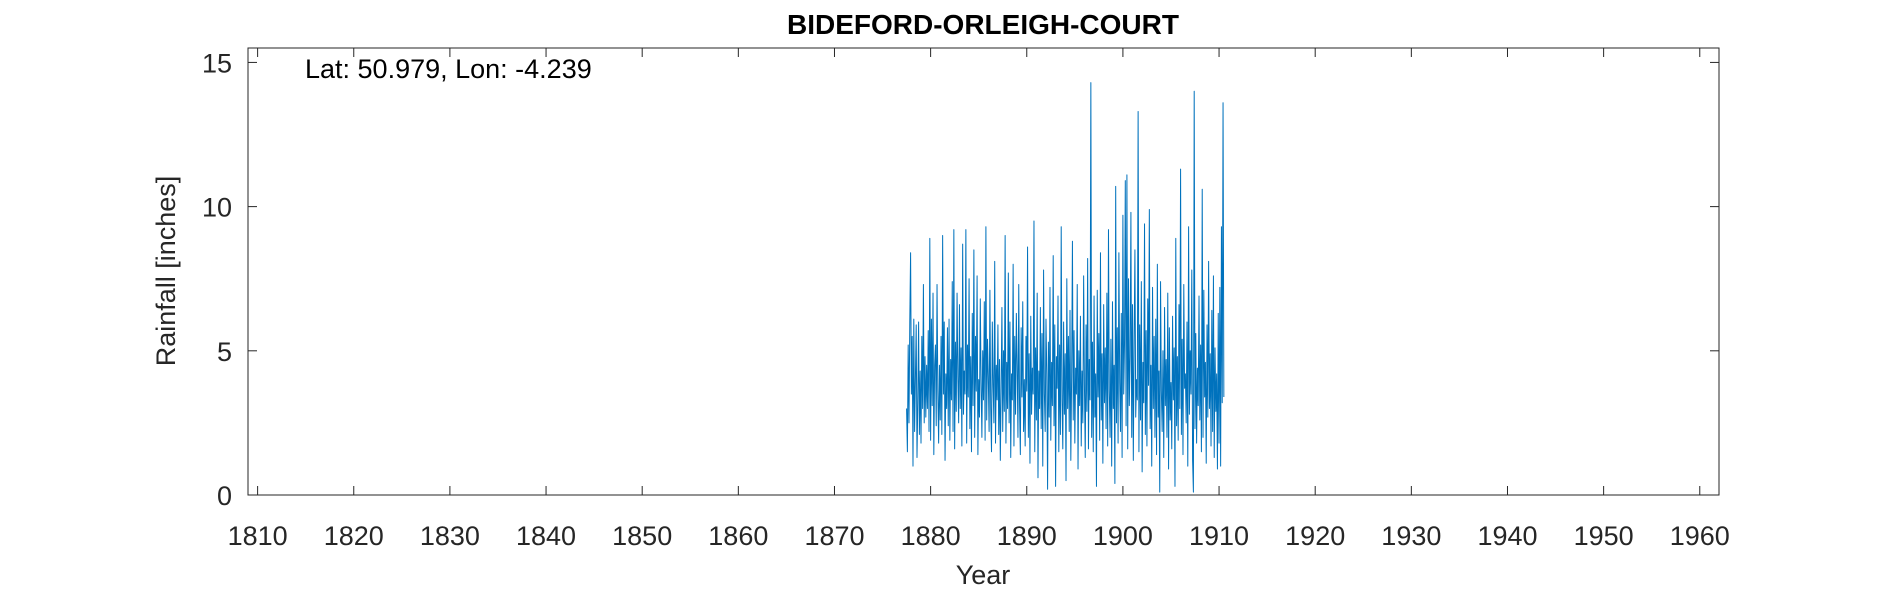 This screenshot has height=591, width=1890. I want to click on x-tick-label: 1860, so click(738, 536).